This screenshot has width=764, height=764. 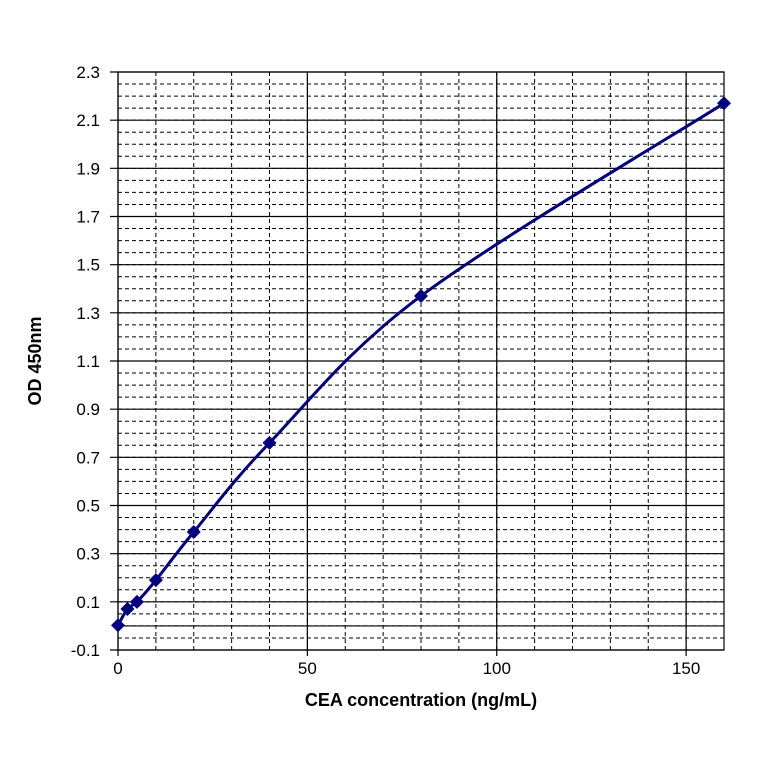 I want to click on y-tick-label: 1.1, so click(x=88, y=361).